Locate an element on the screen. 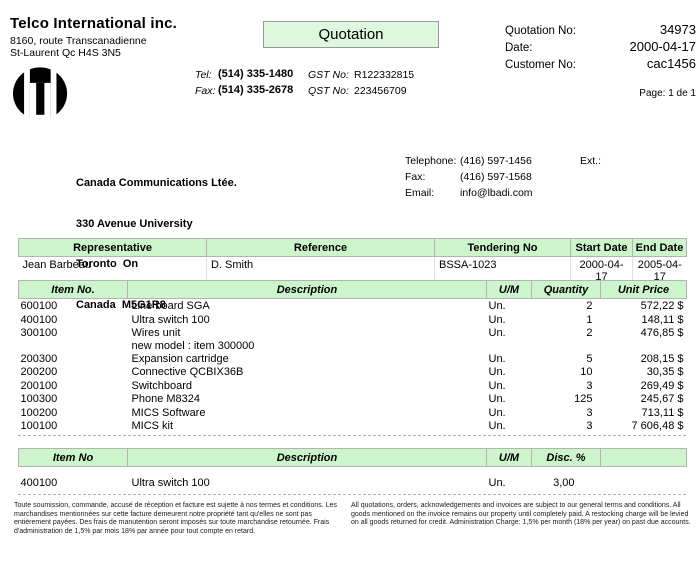 This screenshot has width=700, height=562. representative-value: Jean Barbeau is located at coordinates (112, 269).